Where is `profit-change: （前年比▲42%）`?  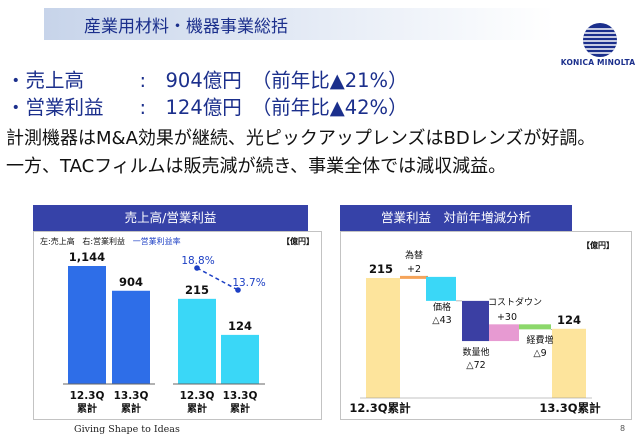 profit-change: （前年比▲42%） is located at coordinates (329, 107).